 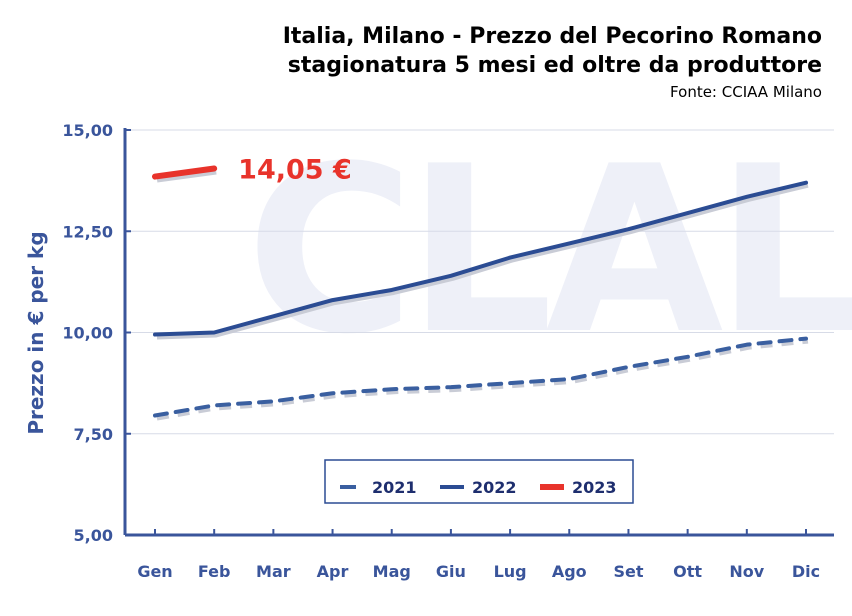 I want to click on x-tick-label-0: Gen, so click(x=154, y=571).